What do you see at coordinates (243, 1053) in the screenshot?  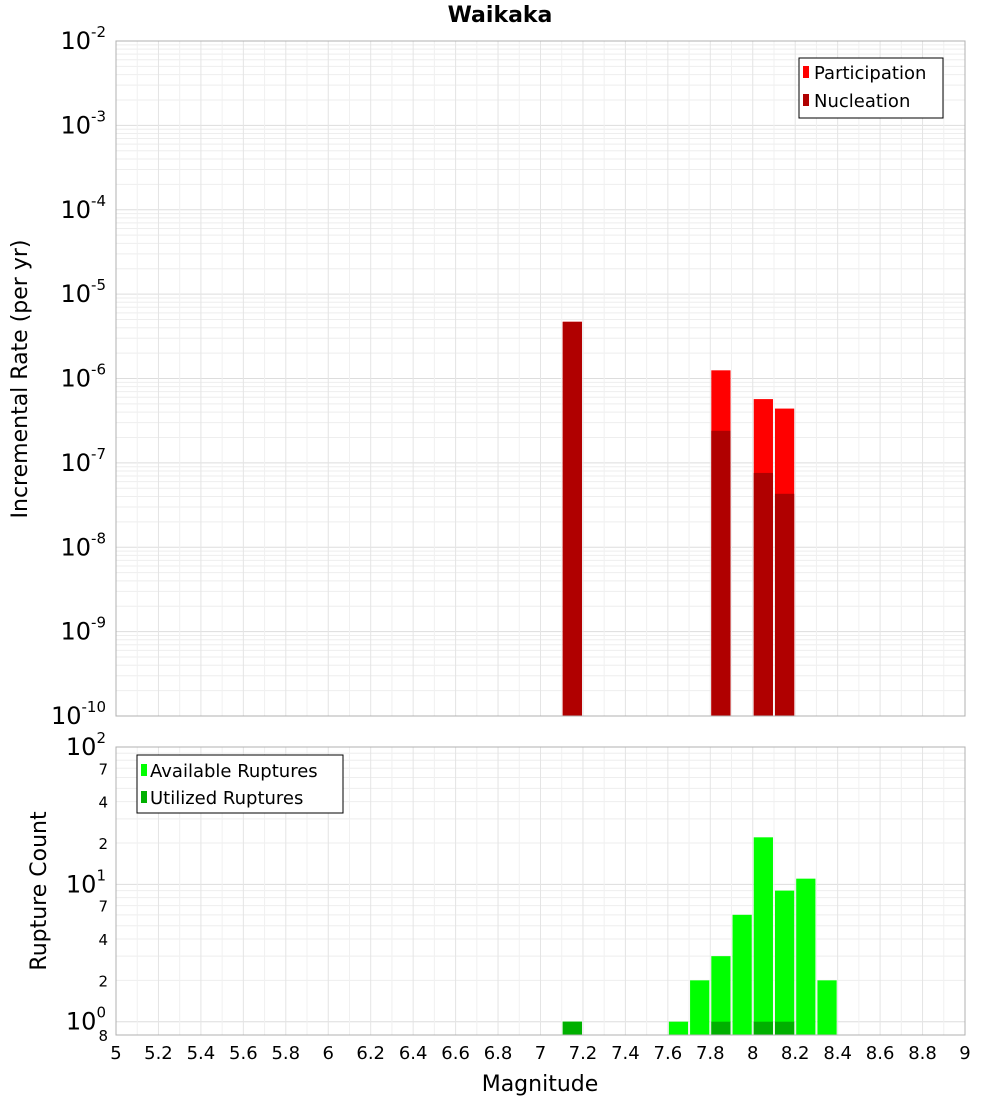 I see `x-tick-label: 5.6` at bounding box center [243, 1053].